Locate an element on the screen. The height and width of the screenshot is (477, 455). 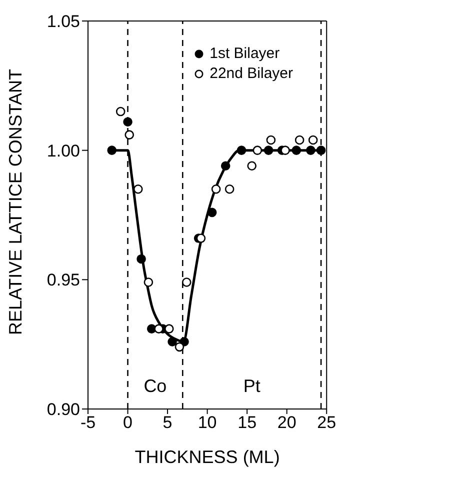
x-tick-label: 15 is located at coordinates (247, 422).